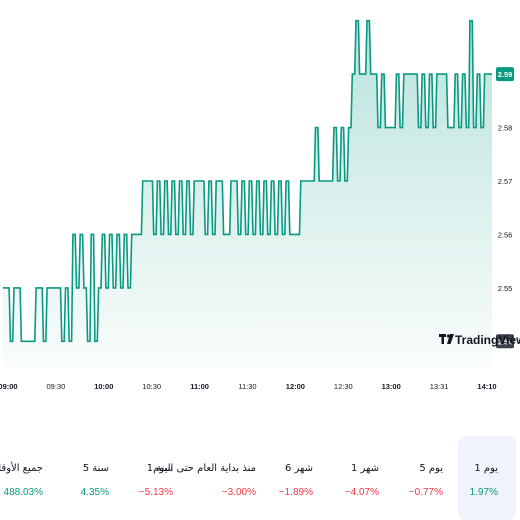 The width and height of the screenshot is (520, 520). What do you see at coordinates (56, 478) in the screenshot?
I see `period-option: 5 سنة 4.35%` at bounding box center [56, 478].